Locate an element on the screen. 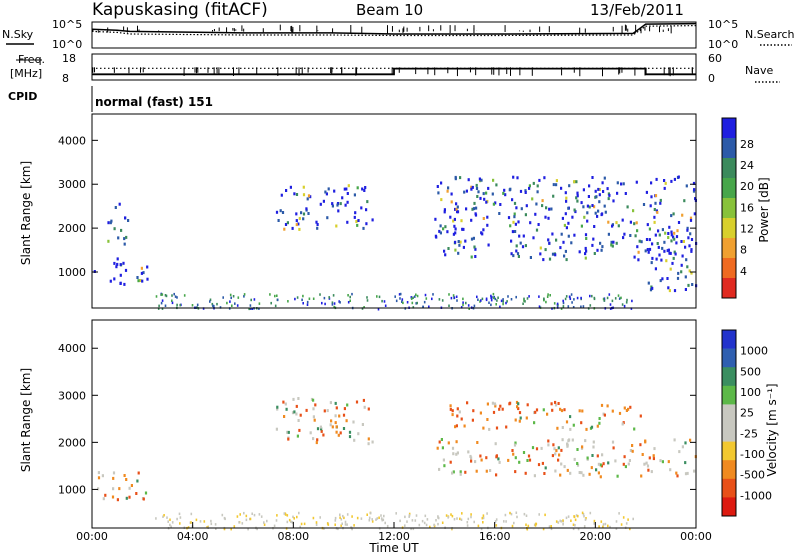 The height and width of the screenshot is (554, 800). y-tick-label: 1000 is located at coordinates (72, 489).